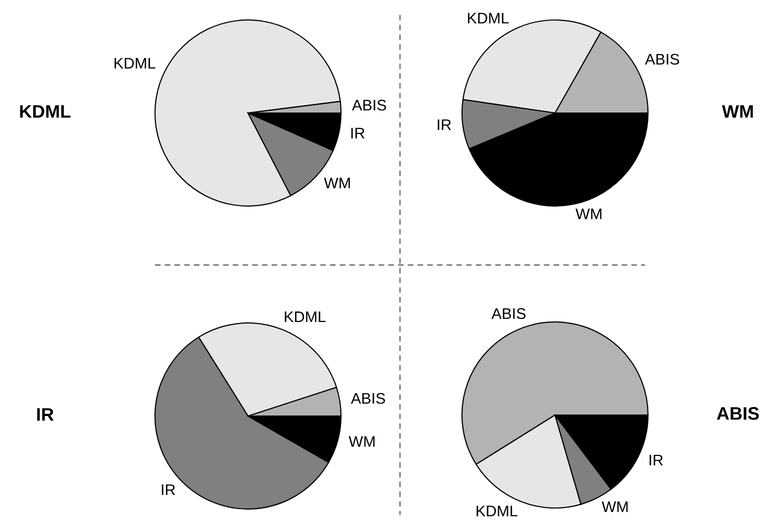 Image resolution: width=775 pixels, height=522 pixels. Describe the element at coordinates (737, 413) in the screenshot. I see `text: ABIS` at that location.